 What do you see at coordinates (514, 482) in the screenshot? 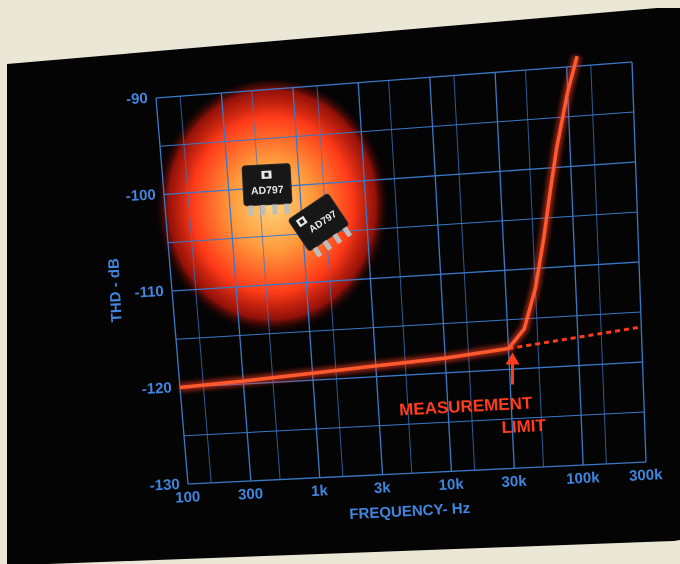
I see `x-tick-label: 30k` at bounding box center [514, 482].